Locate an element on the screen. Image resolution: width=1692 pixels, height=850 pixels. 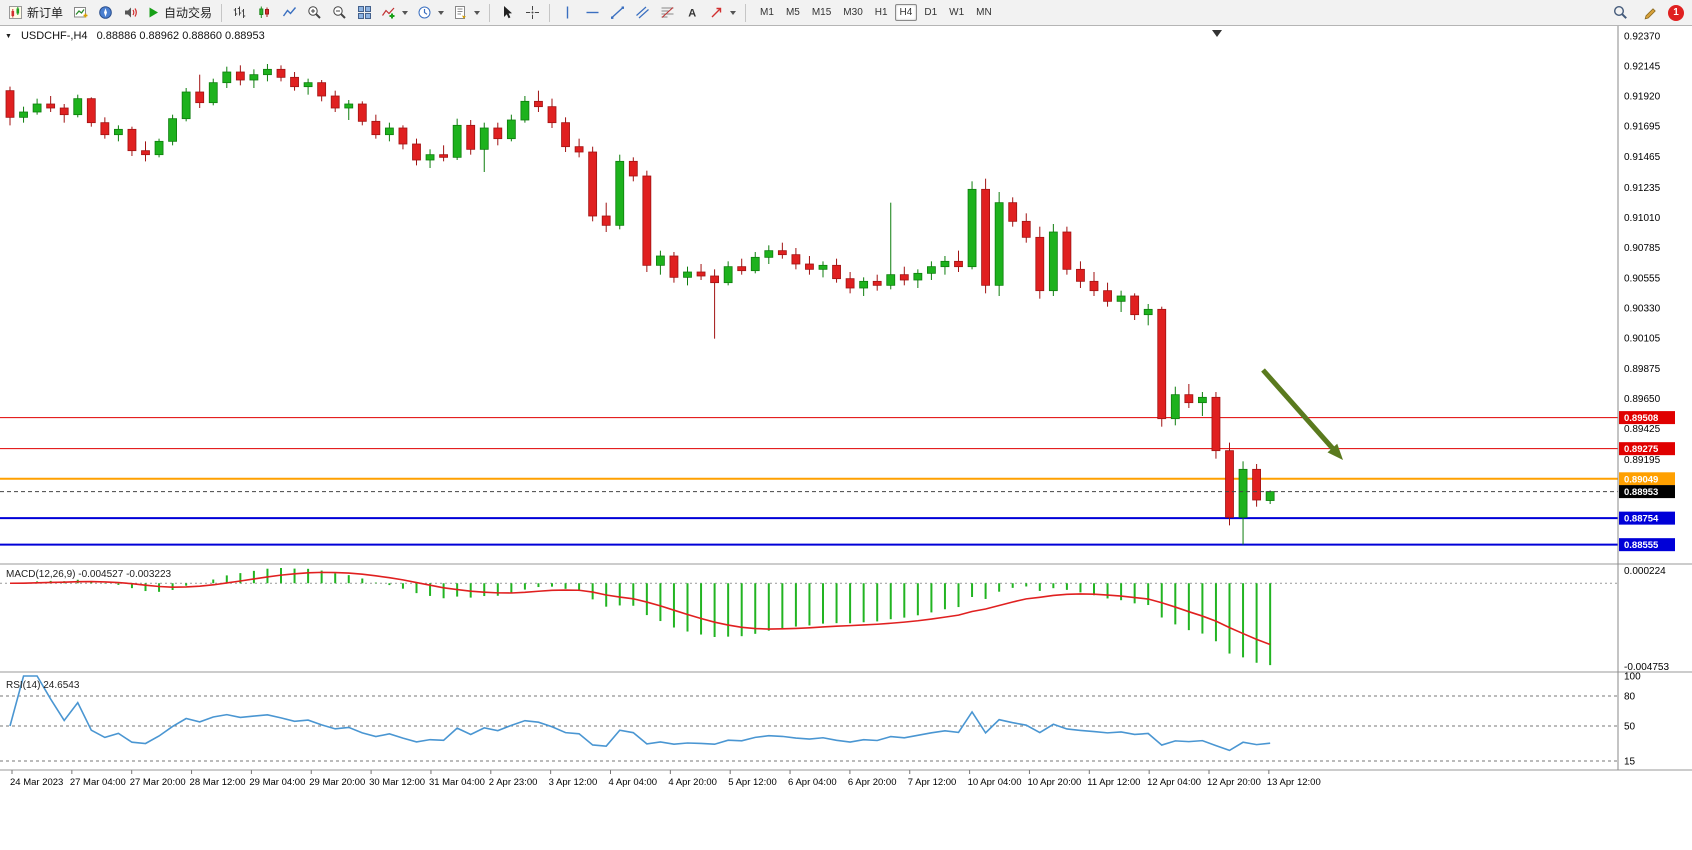
vertical-line-tool-button is located at coordinates (567, 13).